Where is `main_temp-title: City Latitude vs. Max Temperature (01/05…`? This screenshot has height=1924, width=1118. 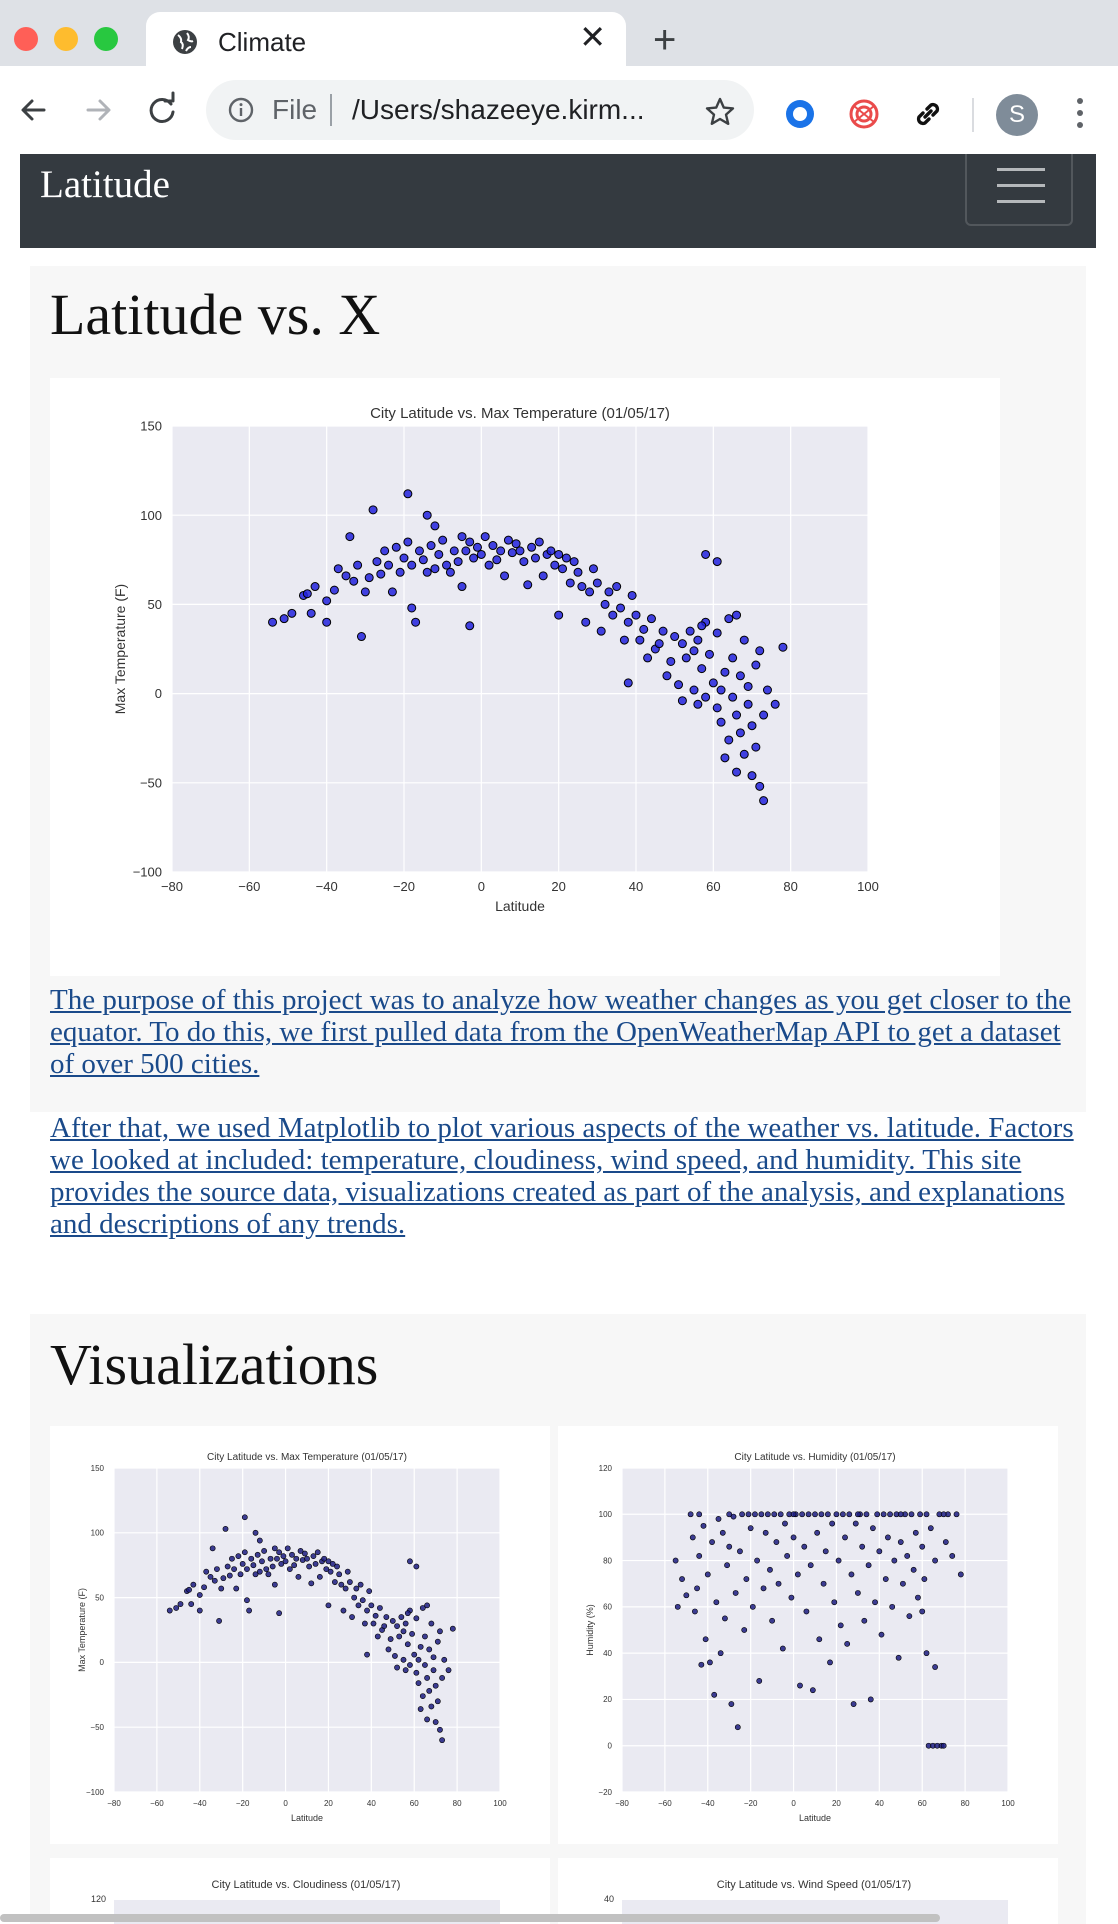
main_temp-title: City Latitude vs. Max Temperature (01/05… is located at coordinates (520, 413).